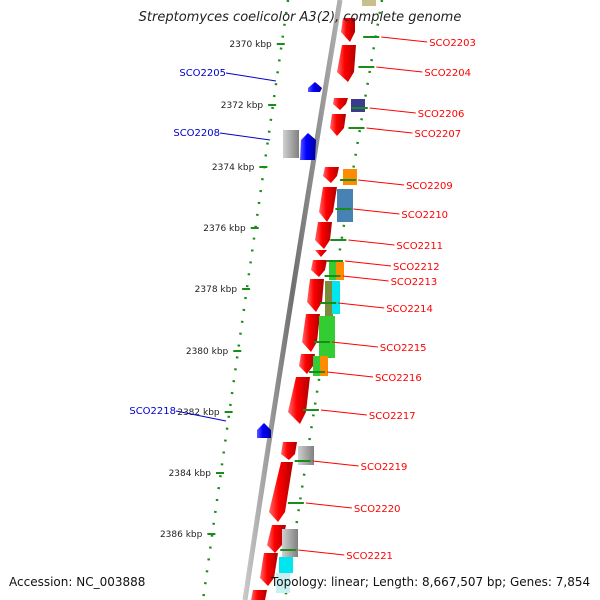 This screenshot has height=600, width=600. I want to click on gene-label: SCO2211, so click(419, 246).